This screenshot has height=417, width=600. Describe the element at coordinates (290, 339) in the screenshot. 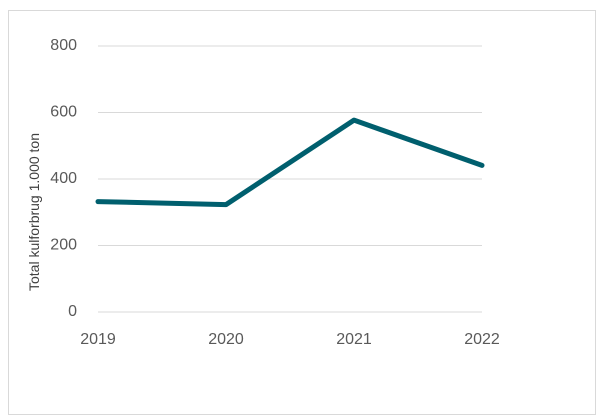

I see `x-axis-ticks: 2019 2020 2021 2022` at that location.